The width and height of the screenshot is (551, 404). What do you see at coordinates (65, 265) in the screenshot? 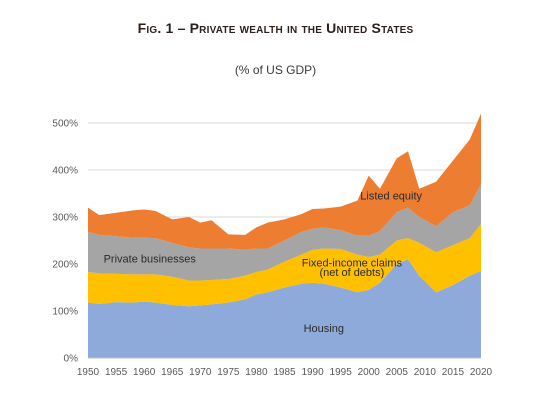
I see `y-tick-label: 200%` at bounding box center [65, 265].